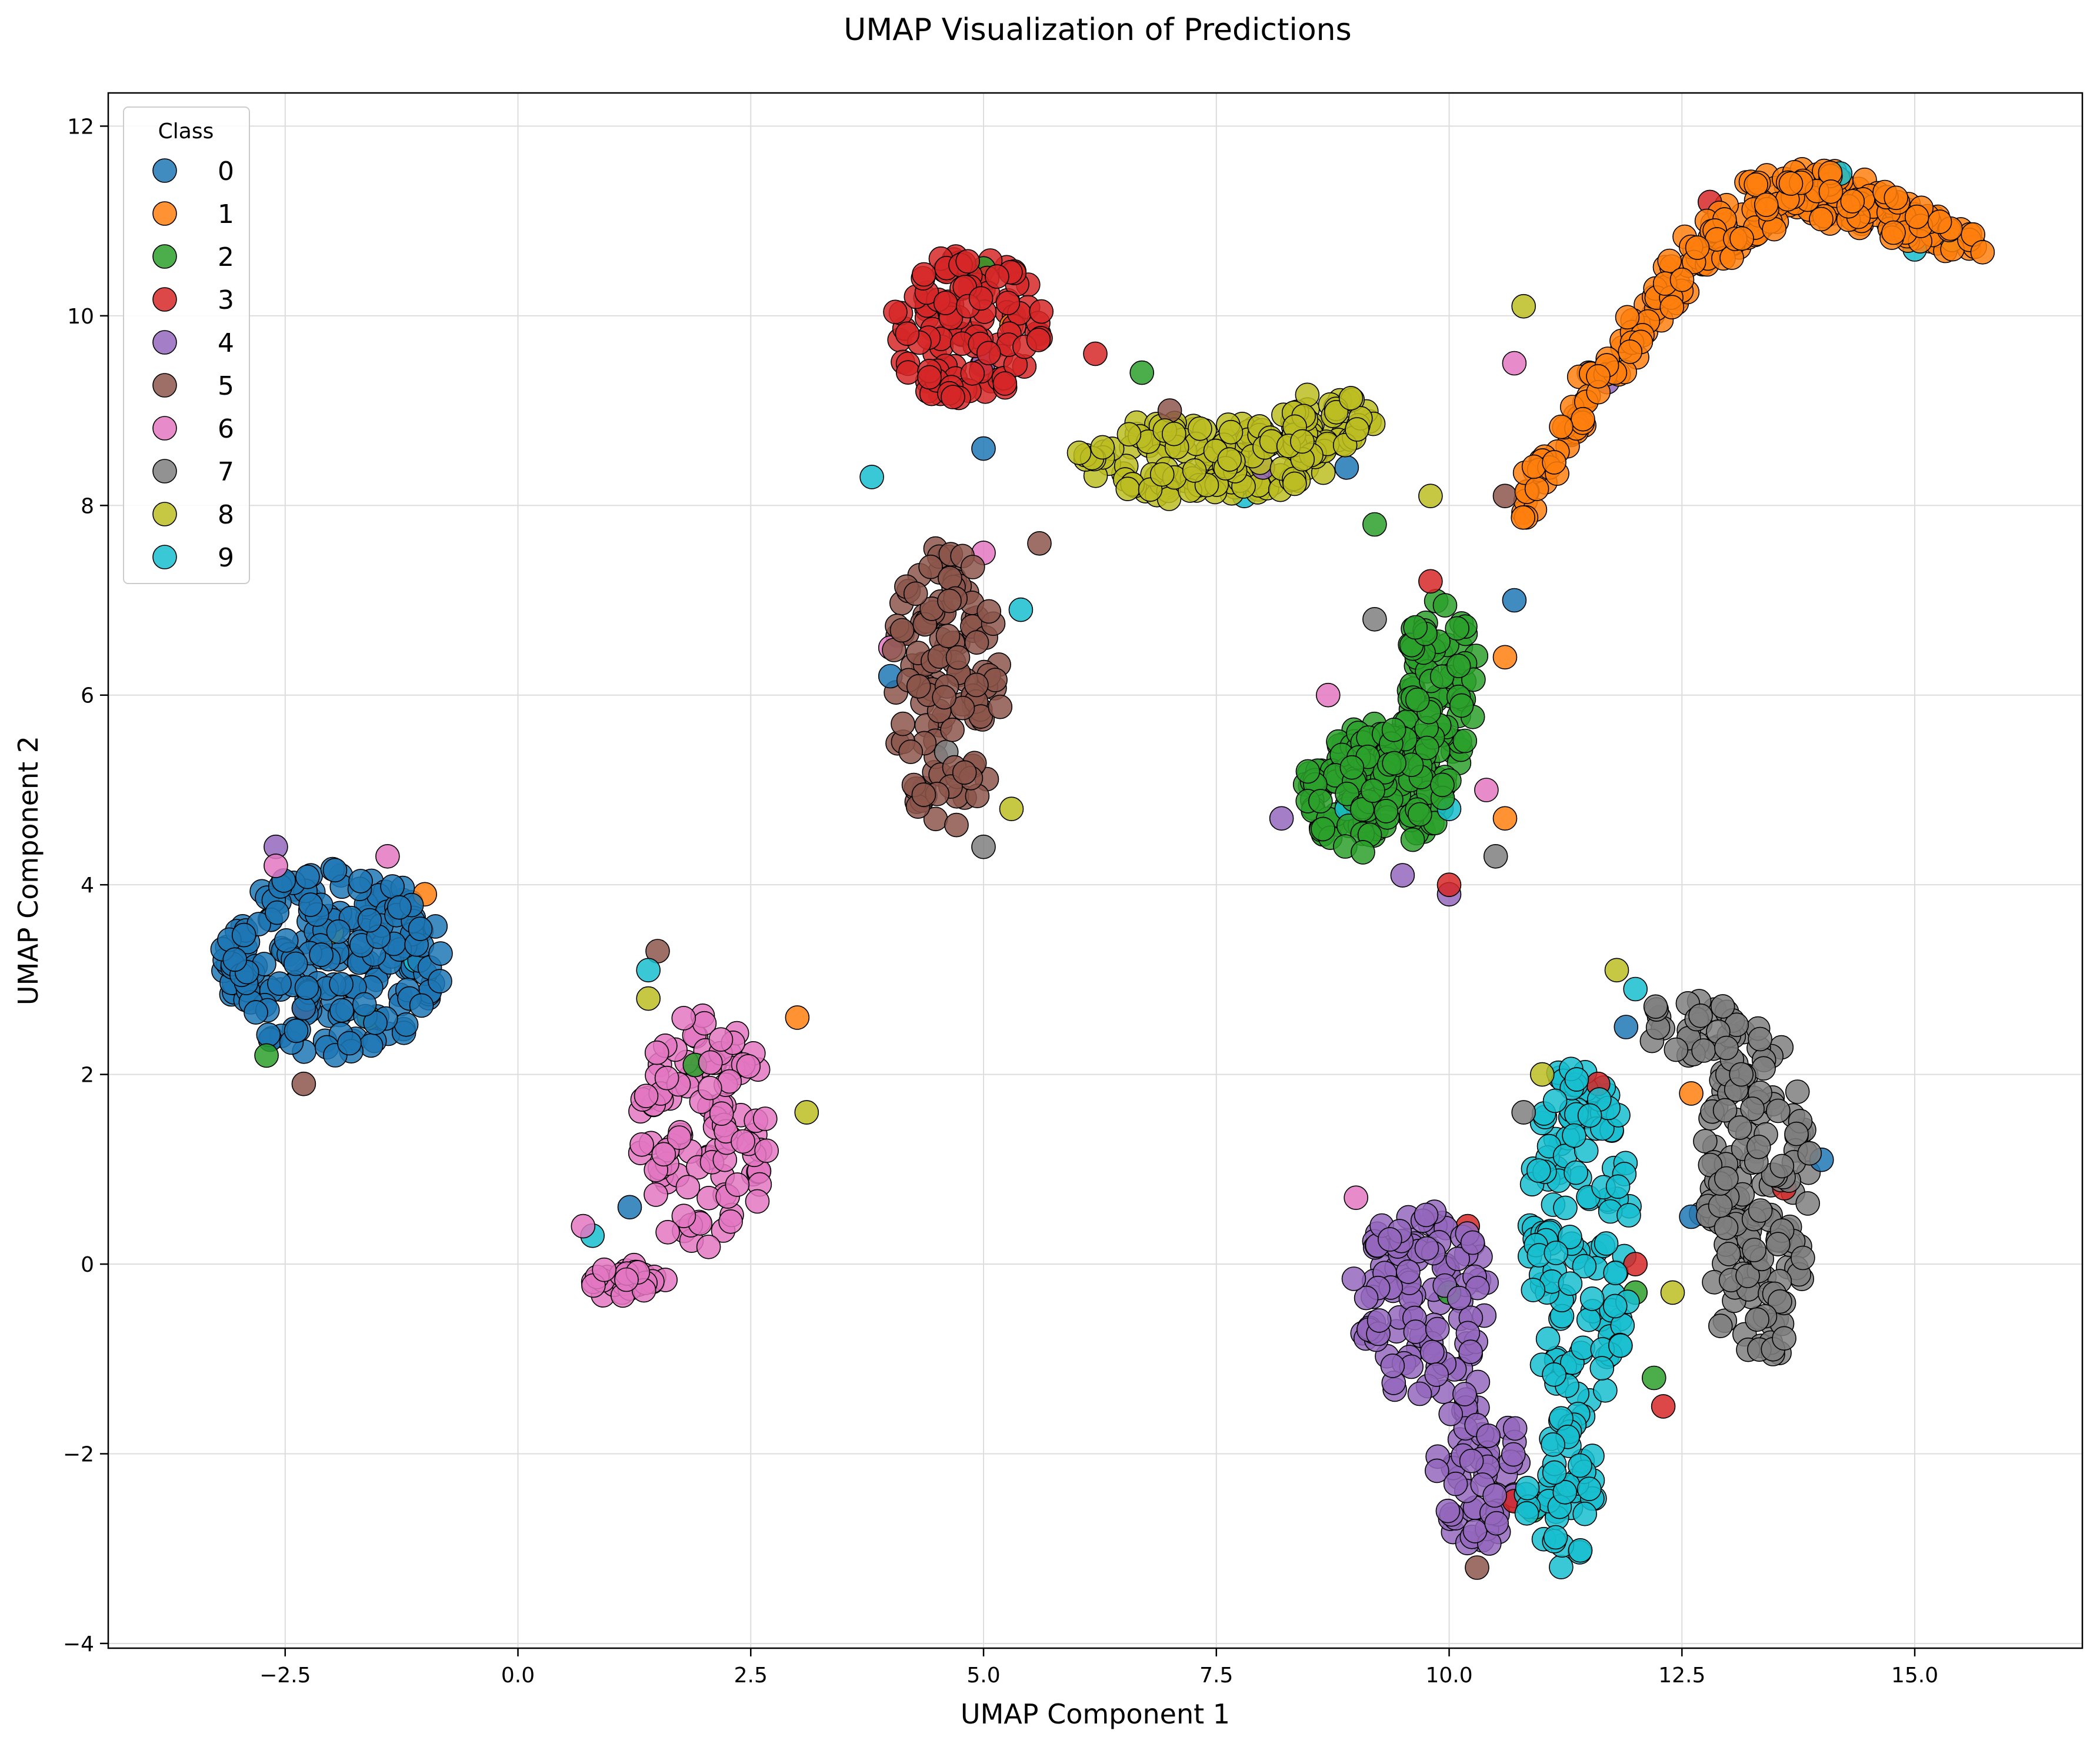  Describe the element at coordinates (78, 1644) in the screenshot. I see `y-tick-label: −4` at that location.